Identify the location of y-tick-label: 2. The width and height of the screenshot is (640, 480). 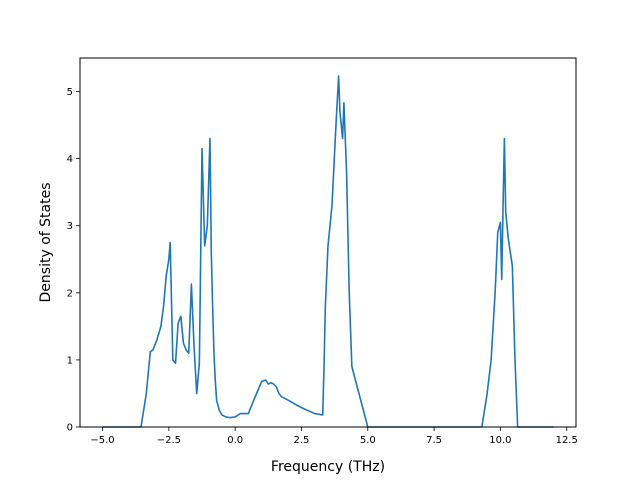
(70, 293).